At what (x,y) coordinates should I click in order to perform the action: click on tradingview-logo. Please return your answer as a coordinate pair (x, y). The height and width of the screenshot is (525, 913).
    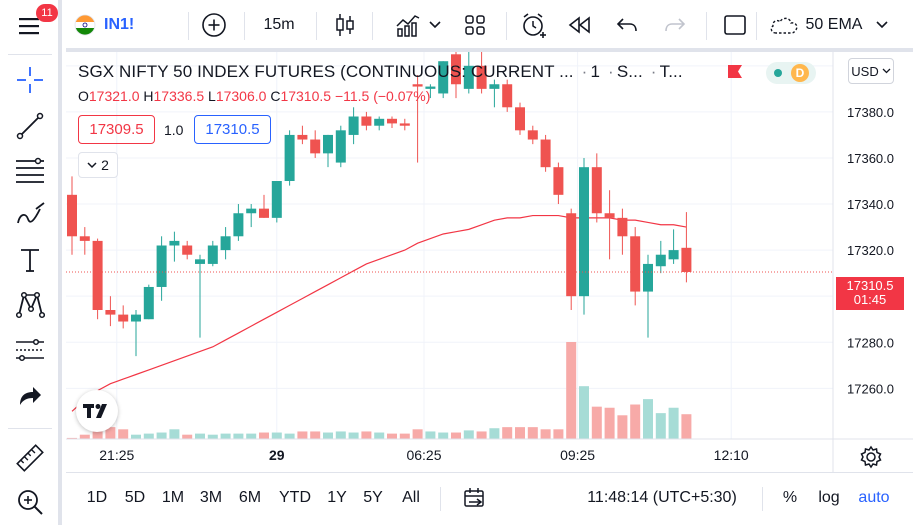
    Looking at the image, I should click on (97, 411).